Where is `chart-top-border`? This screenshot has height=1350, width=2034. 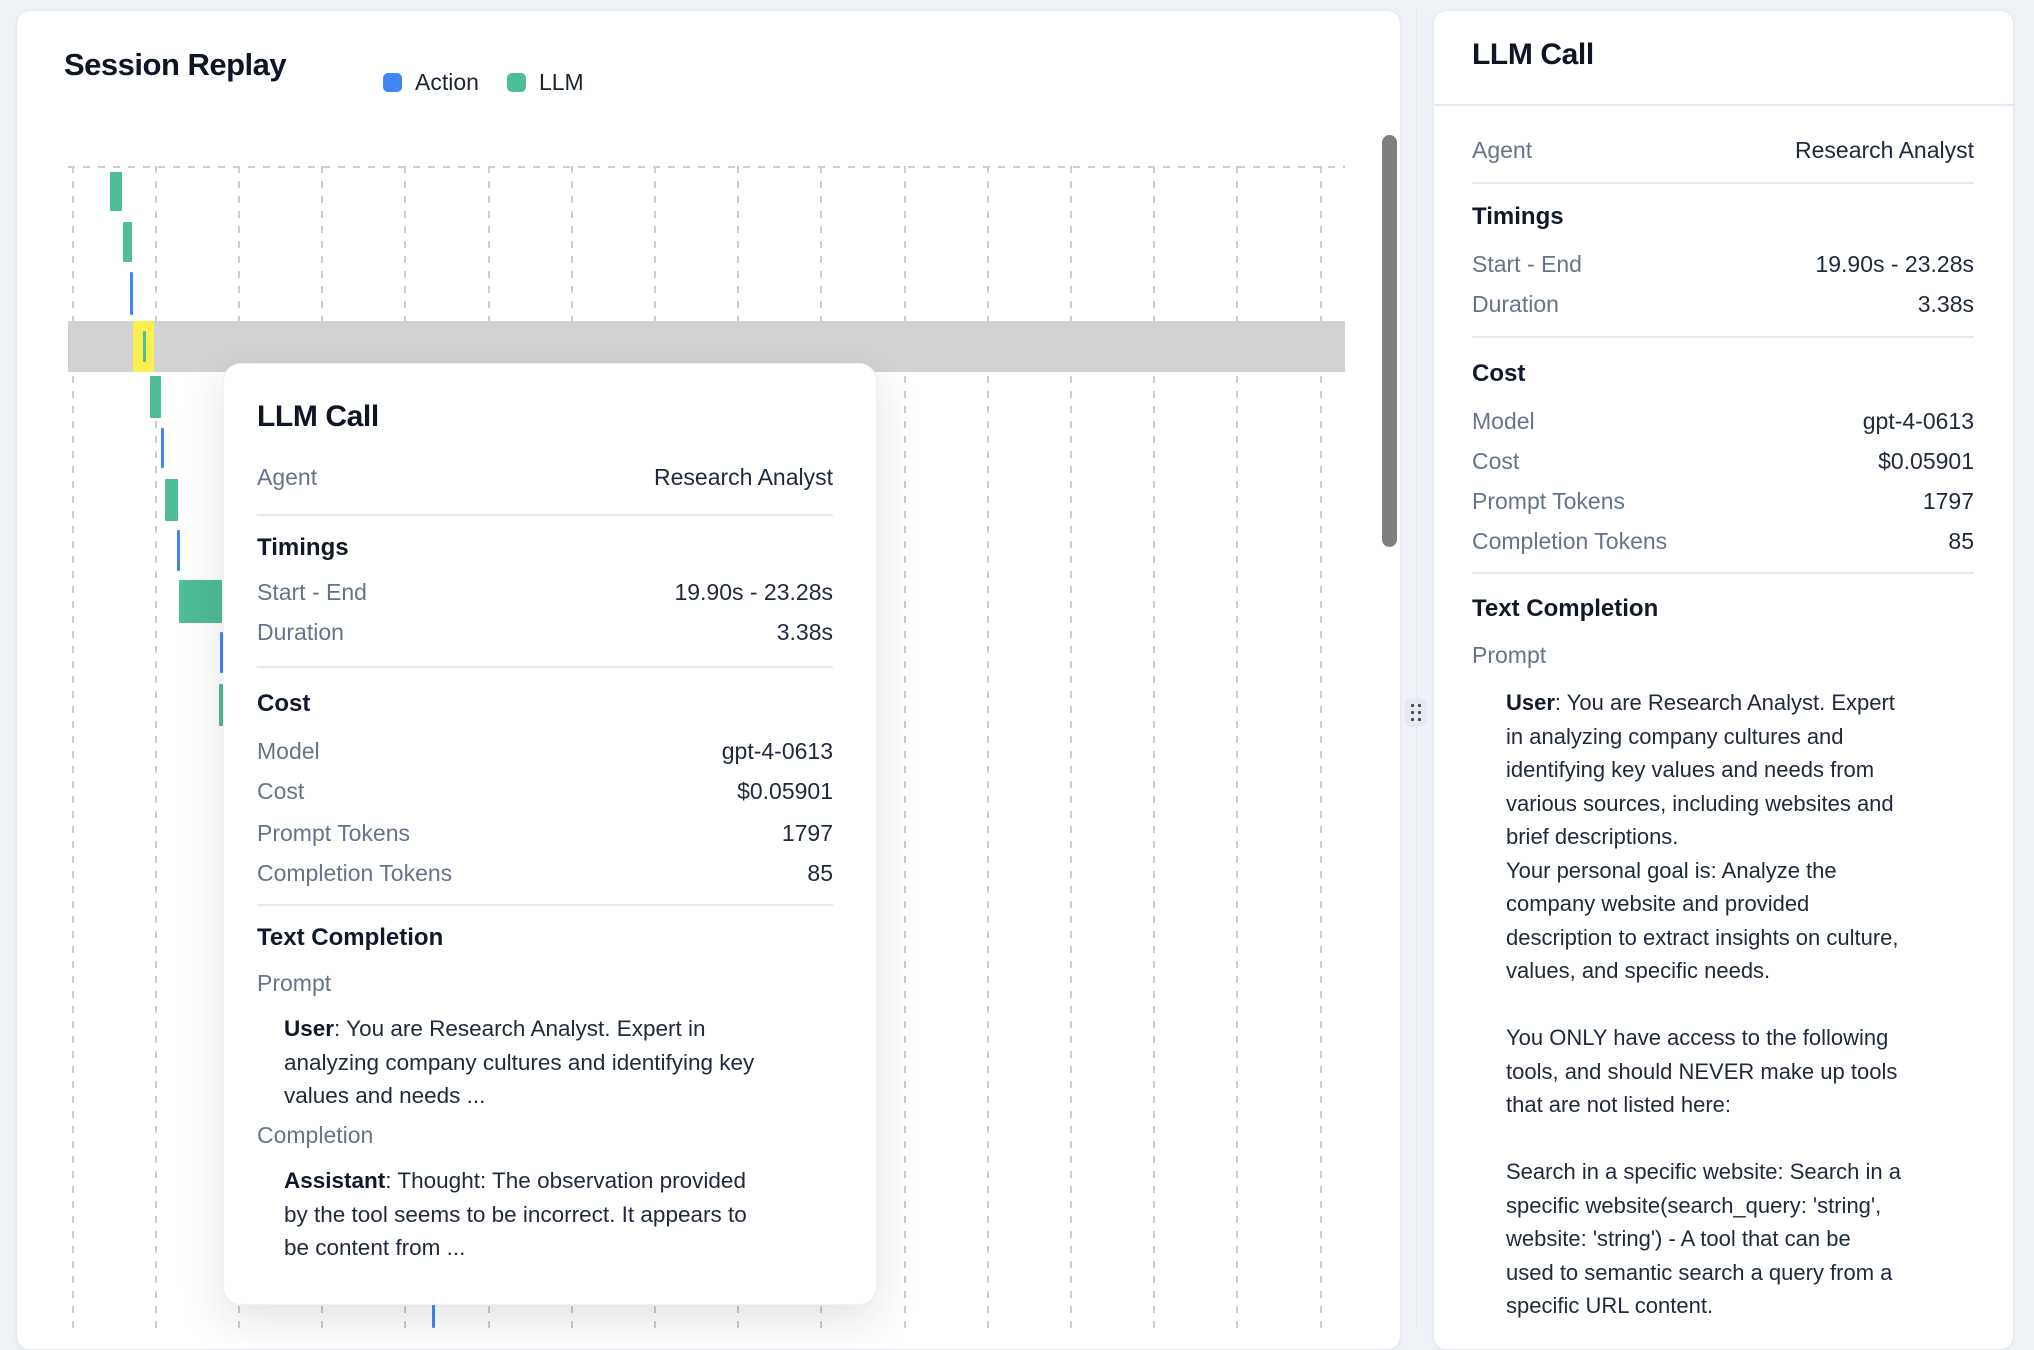 chart-top-border is located at coordinates (706, 167).